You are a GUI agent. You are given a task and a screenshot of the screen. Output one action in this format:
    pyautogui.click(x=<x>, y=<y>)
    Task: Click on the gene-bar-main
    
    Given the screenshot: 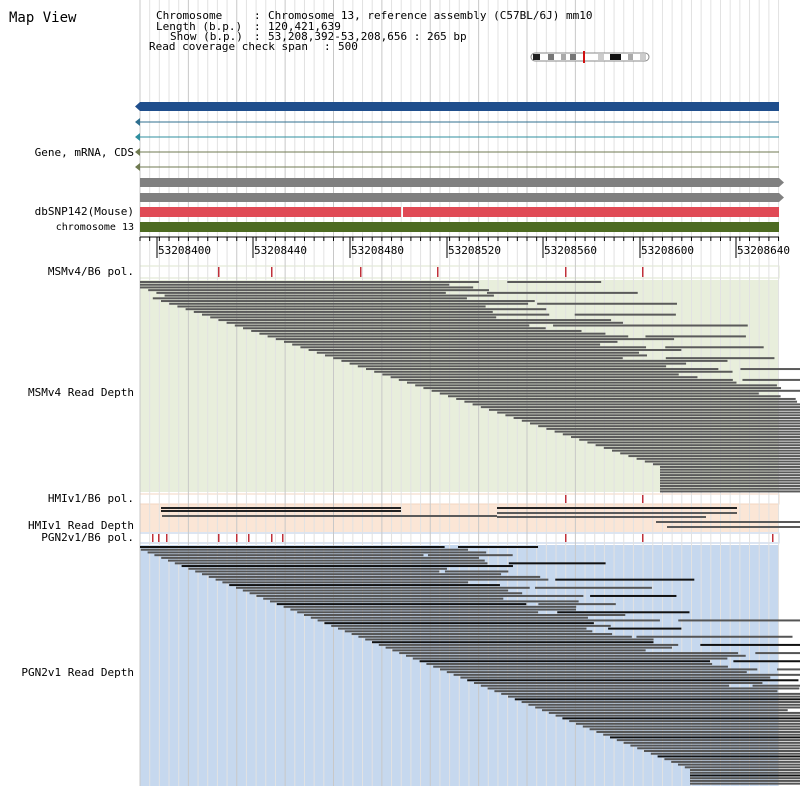 What is the action you would take?
    pyautogui.click(x=459, y=106)
    